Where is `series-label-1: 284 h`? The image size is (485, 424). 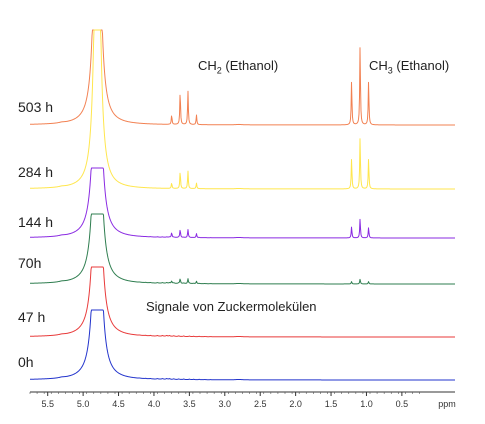
series-label-1: 284 h is located at coordinates (35, 172).